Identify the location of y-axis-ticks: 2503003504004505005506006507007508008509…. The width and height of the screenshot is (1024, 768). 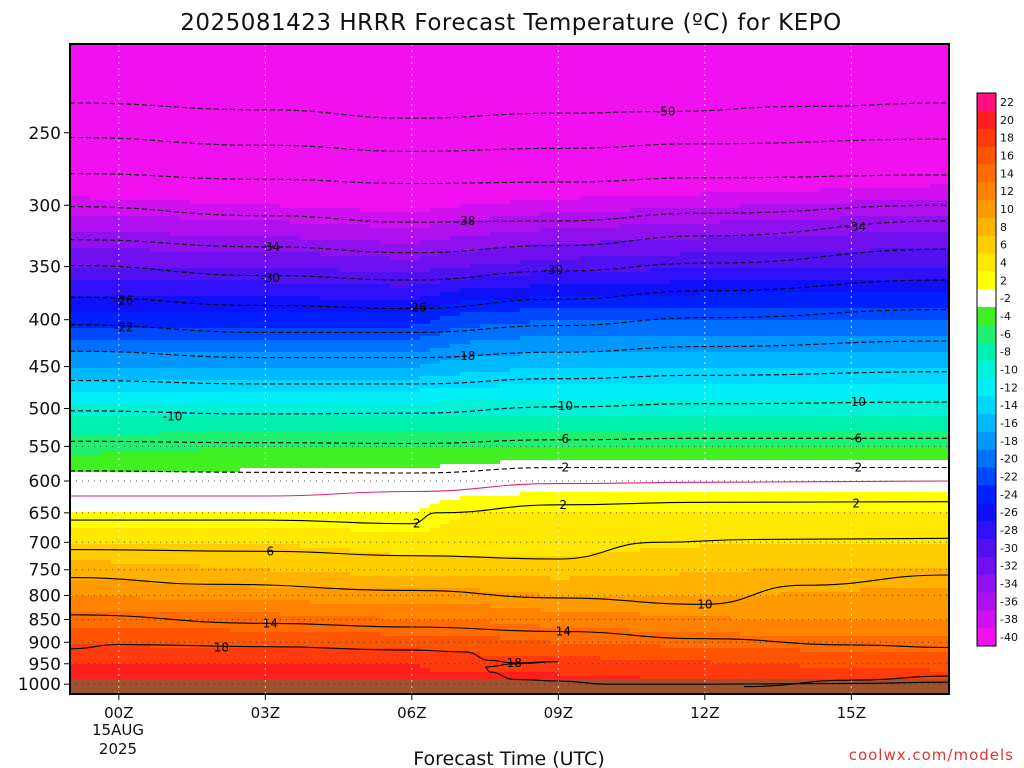
(44, 409).